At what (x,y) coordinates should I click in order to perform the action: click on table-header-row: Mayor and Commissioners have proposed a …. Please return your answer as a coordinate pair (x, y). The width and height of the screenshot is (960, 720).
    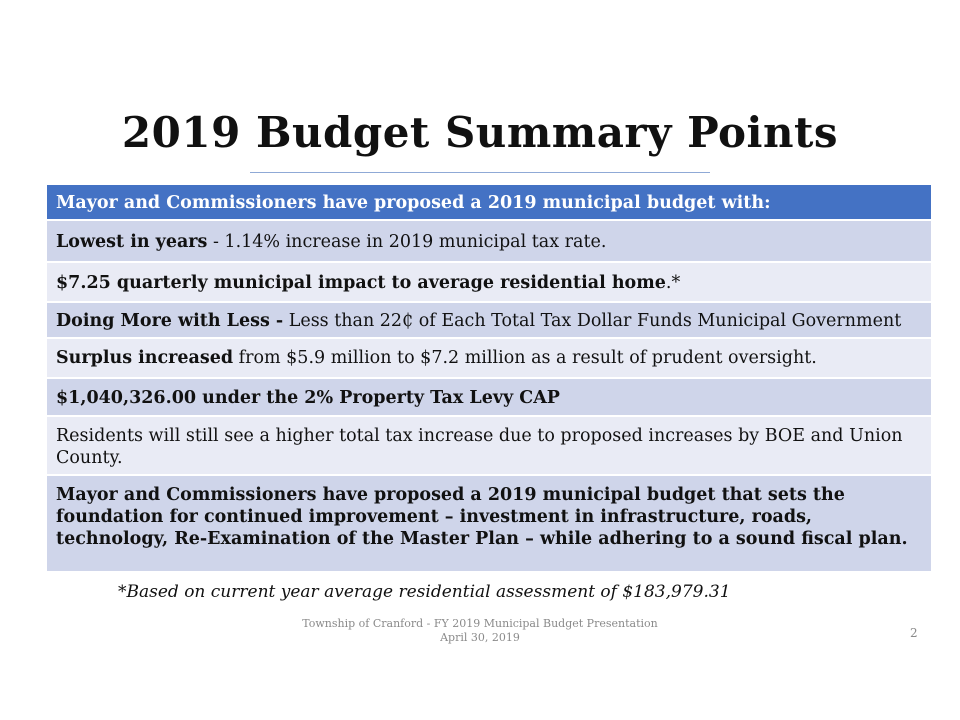
    Looking at the image, I should click on (489, 203).